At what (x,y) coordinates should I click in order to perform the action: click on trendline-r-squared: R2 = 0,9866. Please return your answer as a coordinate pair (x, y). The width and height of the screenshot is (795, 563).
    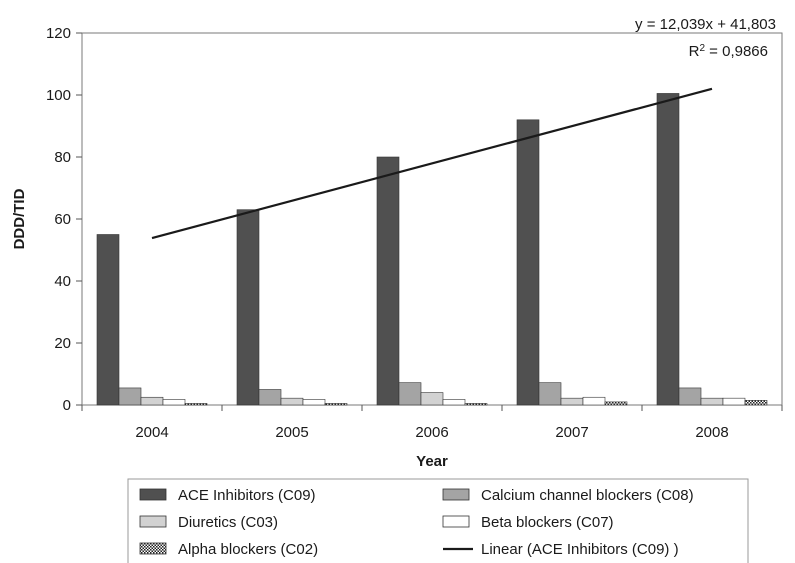
    Looking at the image, I should click on (728, 52).